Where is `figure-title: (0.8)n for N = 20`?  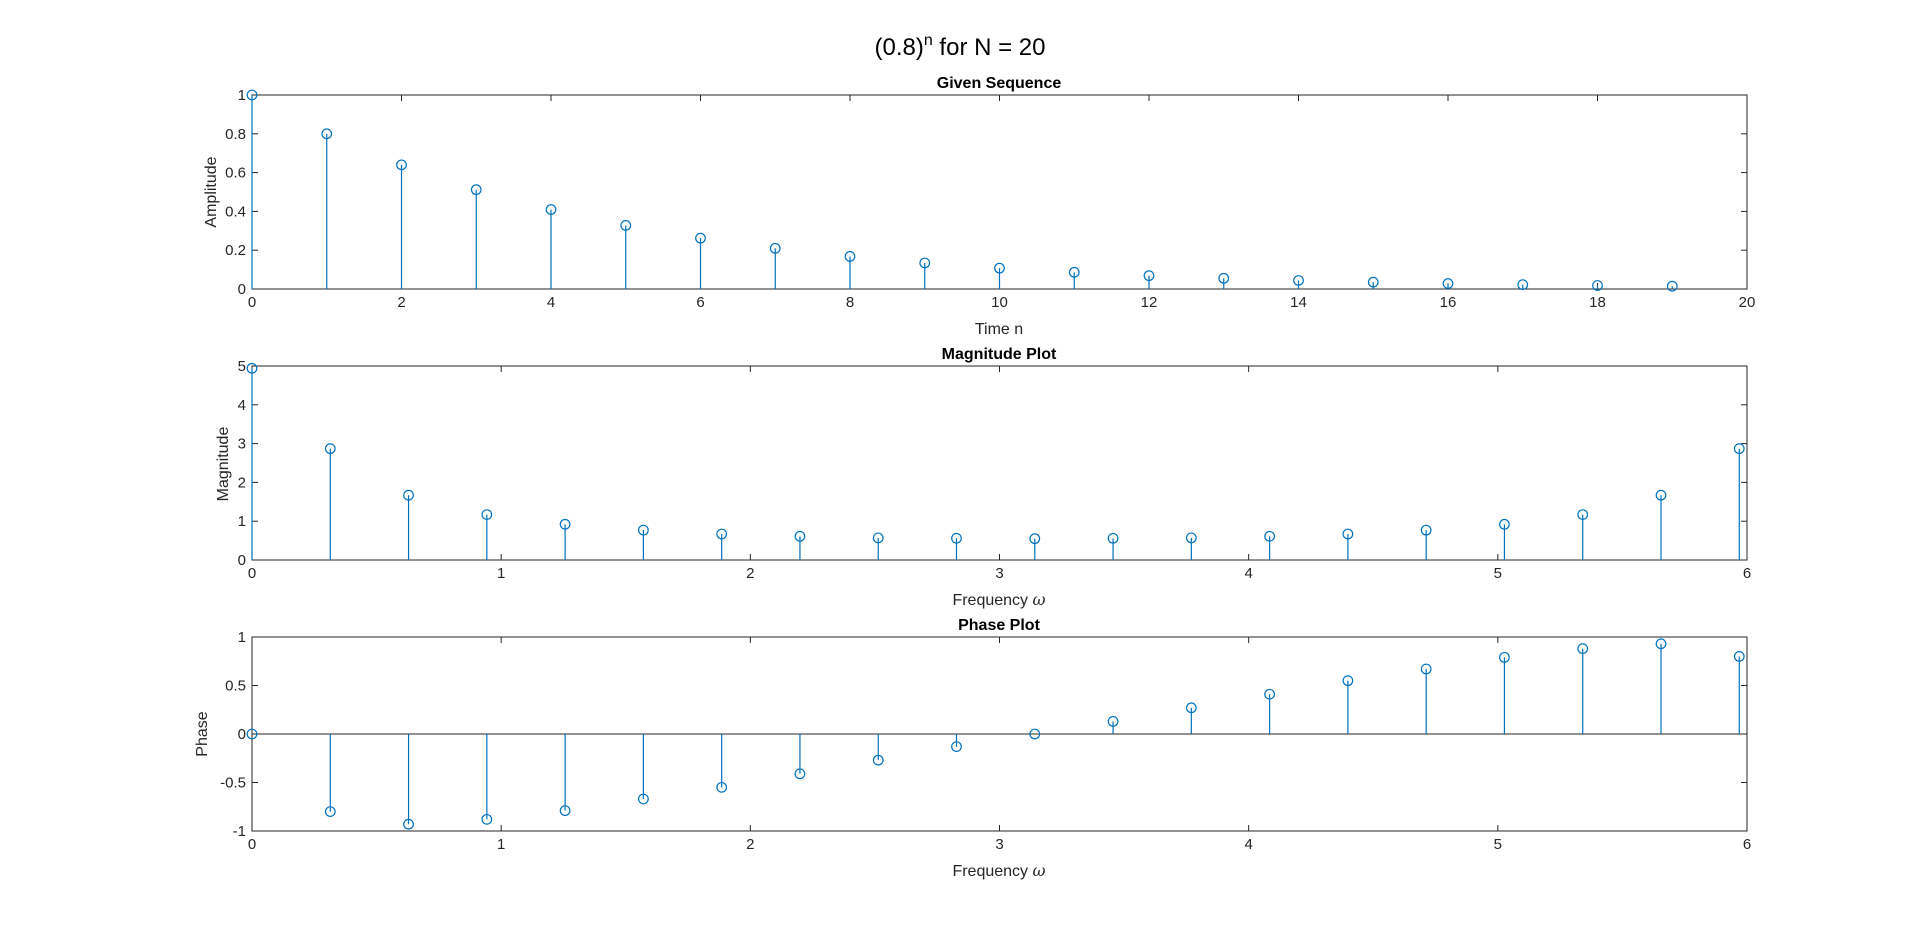
figure-title: (0.8)n for N = 20 is located at coordinates (960, 46).